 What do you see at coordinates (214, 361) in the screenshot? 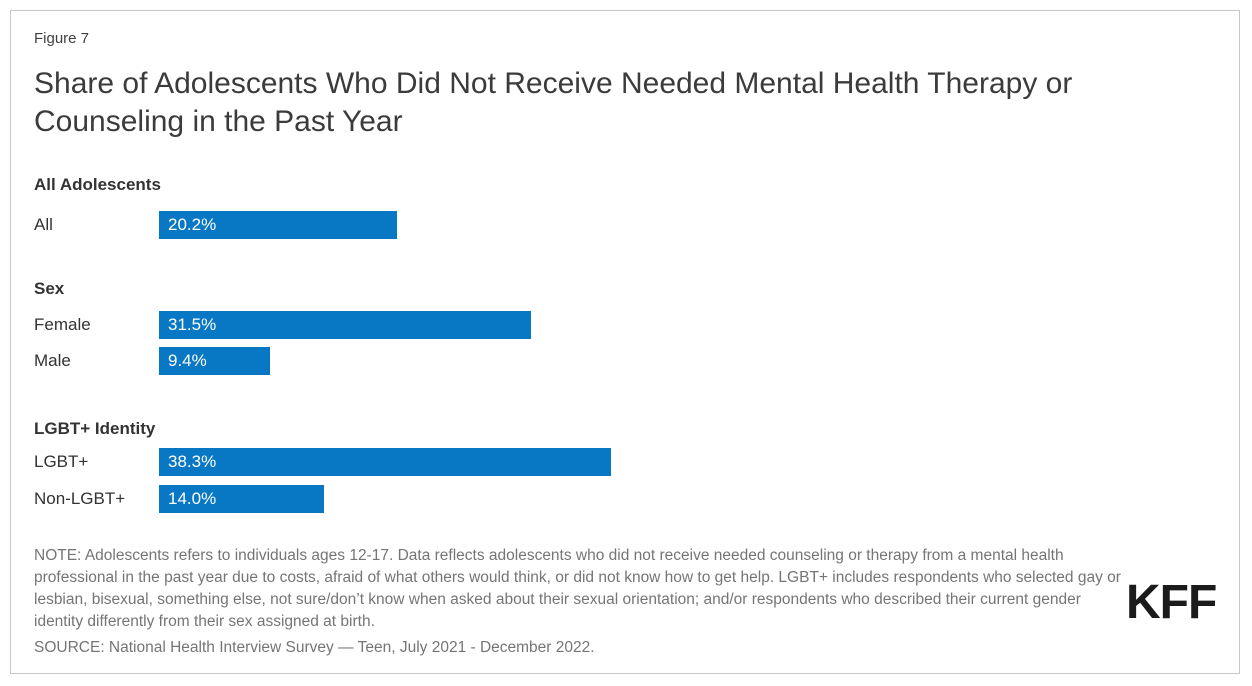
I see `value-bar: 9.4%` at bounding box center [214, 361].